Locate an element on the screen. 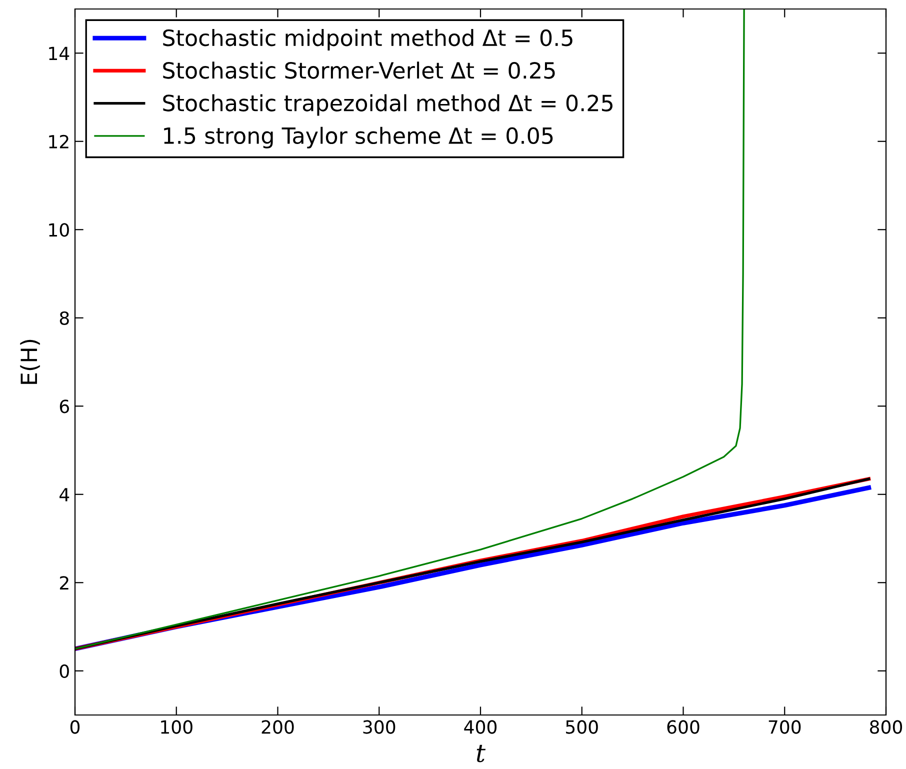 This screenshot has width=906, height=769. y-tick-label: 0 is located at coordinates (64, 671).